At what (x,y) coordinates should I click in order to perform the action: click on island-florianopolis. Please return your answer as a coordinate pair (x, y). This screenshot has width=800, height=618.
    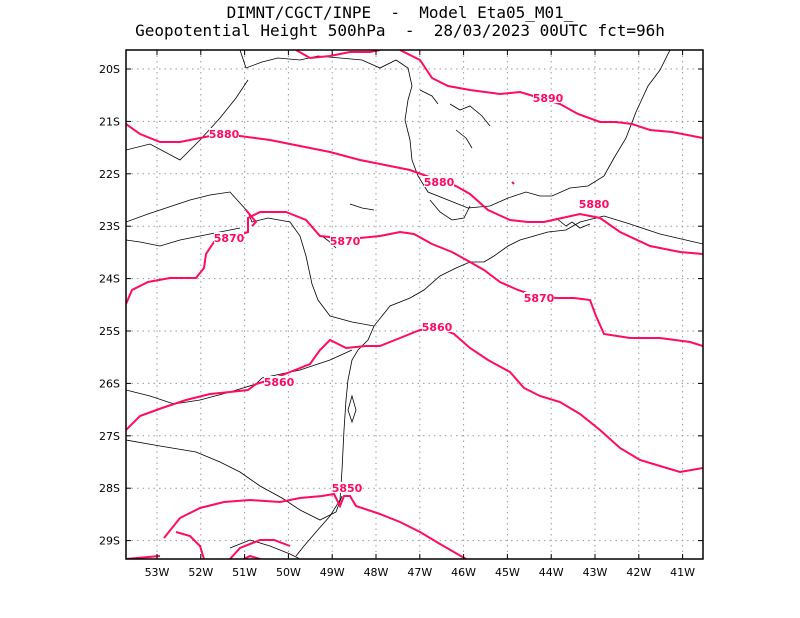
    Looking at the image, I should click on (352, 409).